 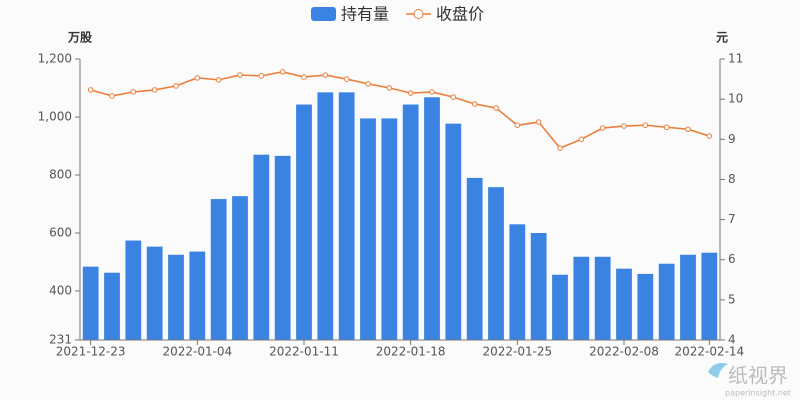 I want to click on watermark: 纸视界 paperinsight.net, so click(x=749, y=380).